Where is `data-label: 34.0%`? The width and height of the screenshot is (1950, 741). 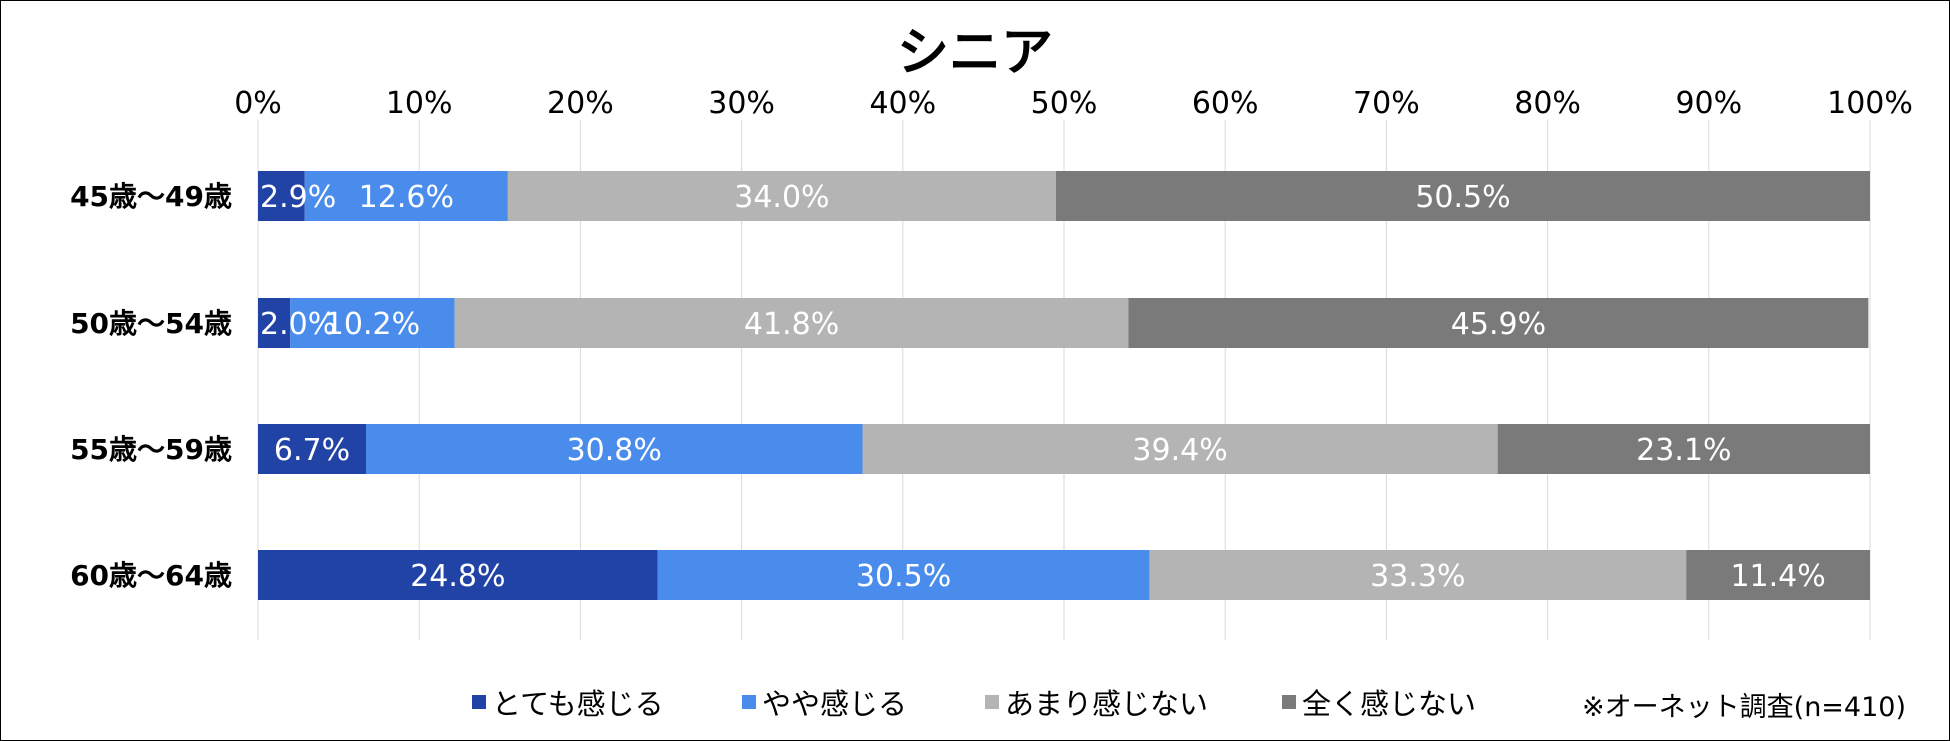 data-label: 34.0% is located at coordinates (781, 197).